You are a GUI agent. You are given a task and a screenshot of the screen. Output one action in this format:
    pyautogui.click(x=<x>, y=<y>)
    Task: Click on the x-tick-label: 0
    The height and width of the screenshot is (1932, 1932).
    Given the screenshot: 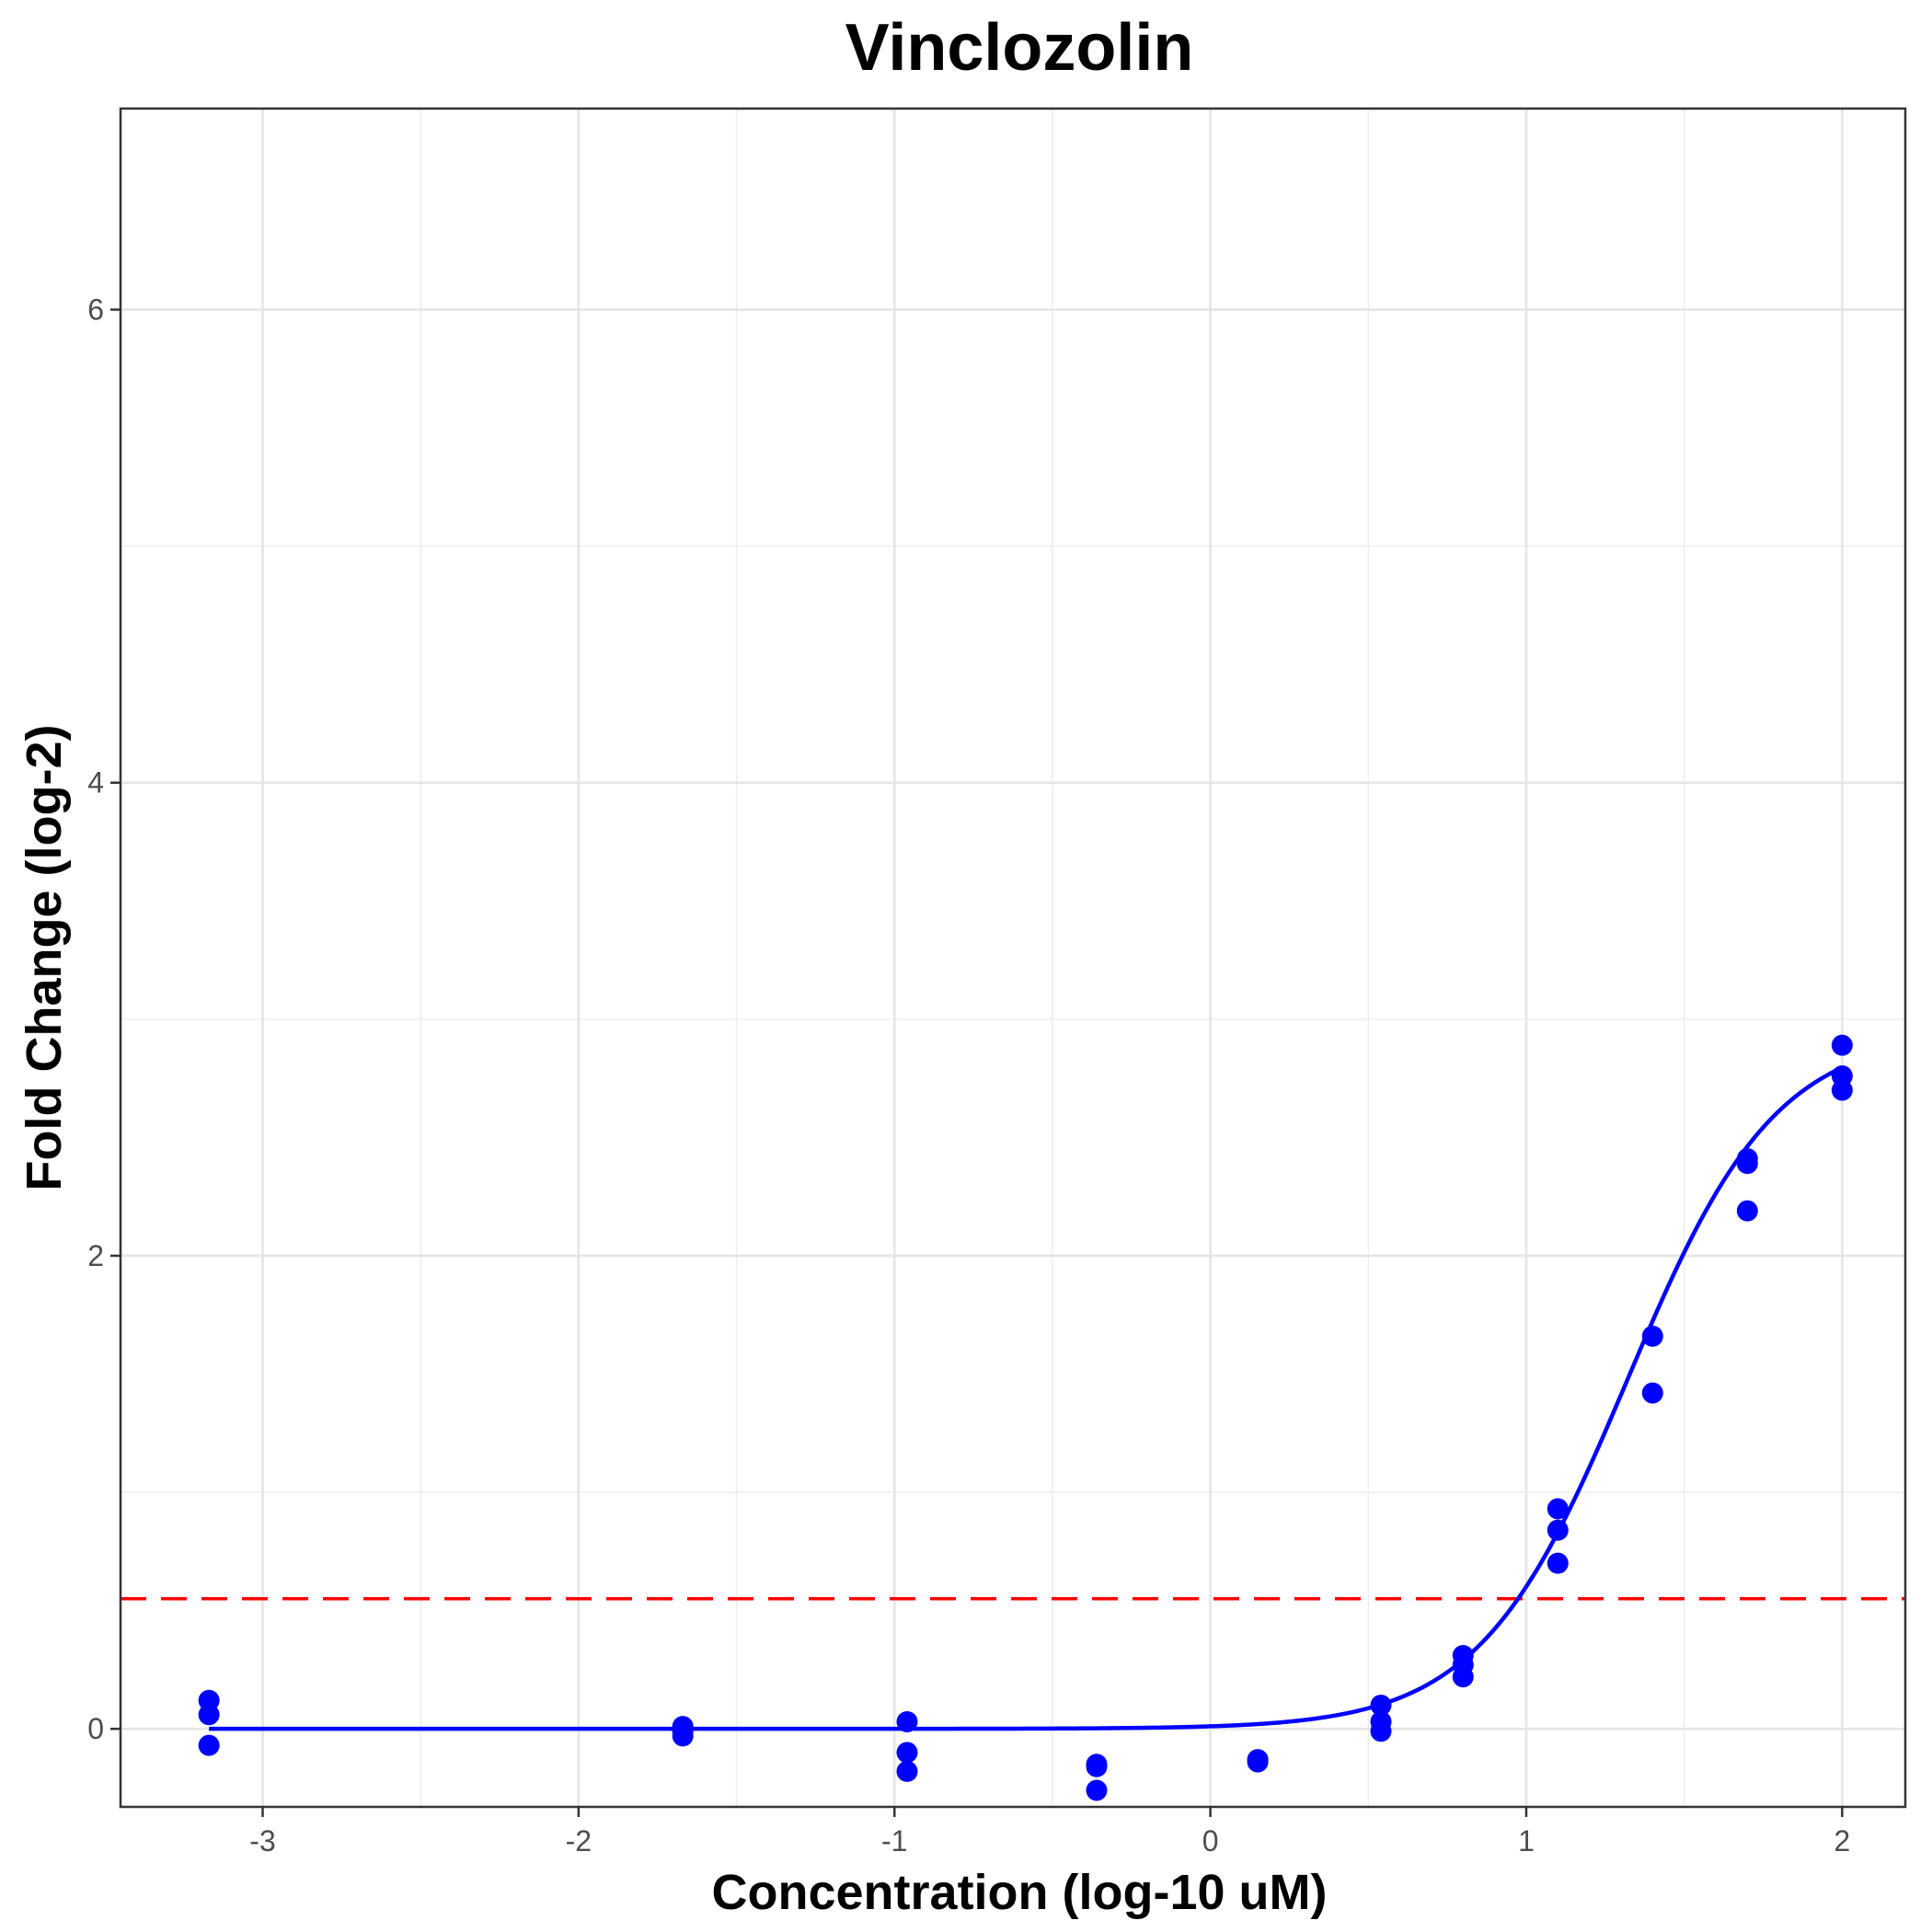 What is the action you would take?
    pyautogui.click(x=1210, y=1840)
    